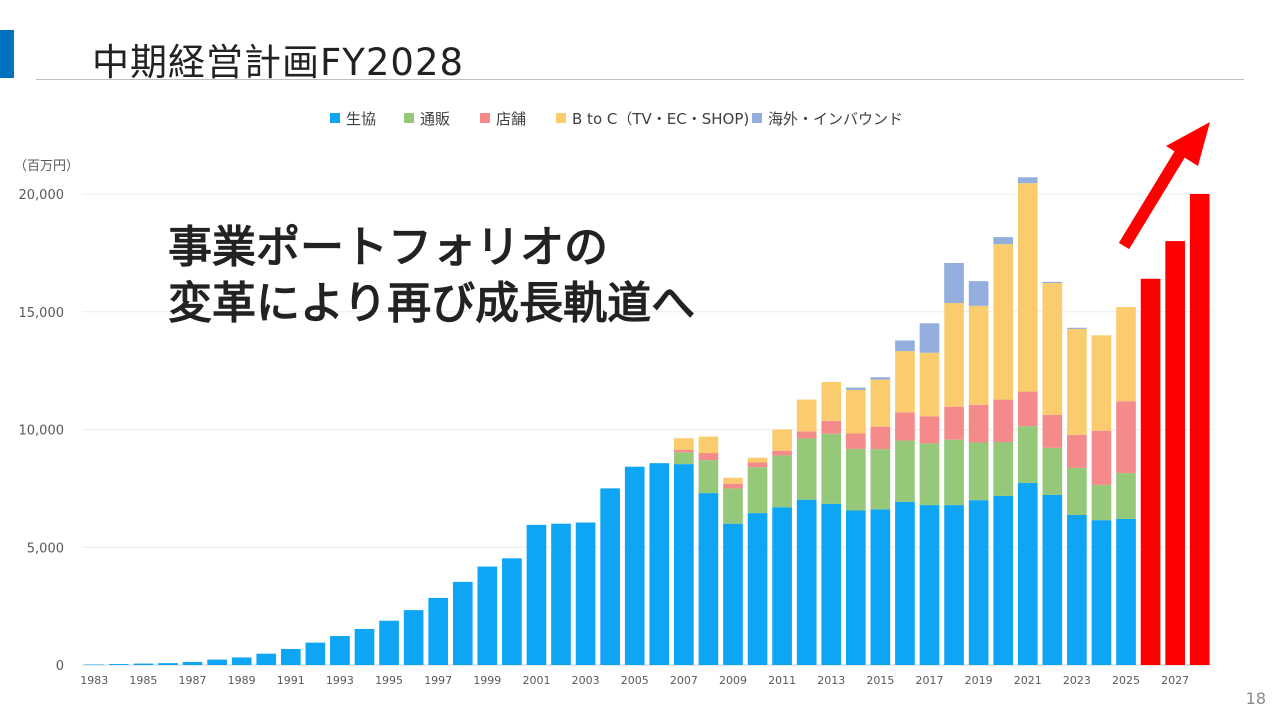 Image resolution: width=1280 pixels, height=720 pixels. Describe the element at coordinates (930, 680) in the screenshot. I see `x-tick-label: 2017` at that location.